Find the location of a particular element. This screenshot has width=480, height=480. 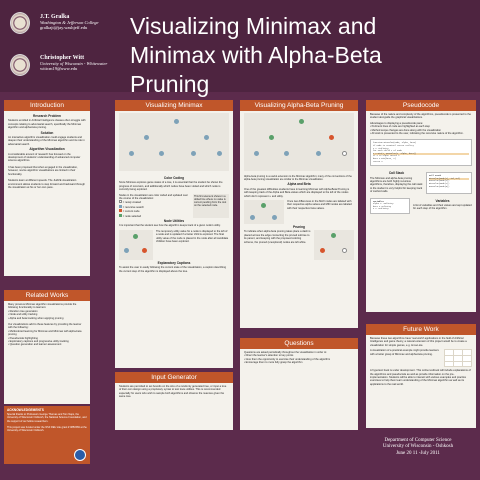

title-line-2: Minimax with Alpha-Beta Pruning is located at coordinates (256, 69).